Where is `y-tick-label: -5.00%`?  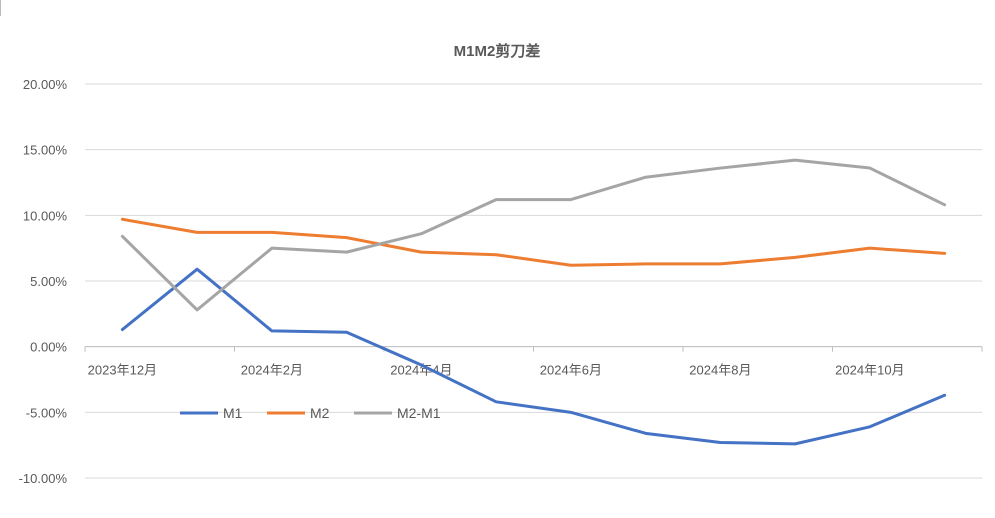 y-tick-label: -5.00% is located at coordinates (47, 412).